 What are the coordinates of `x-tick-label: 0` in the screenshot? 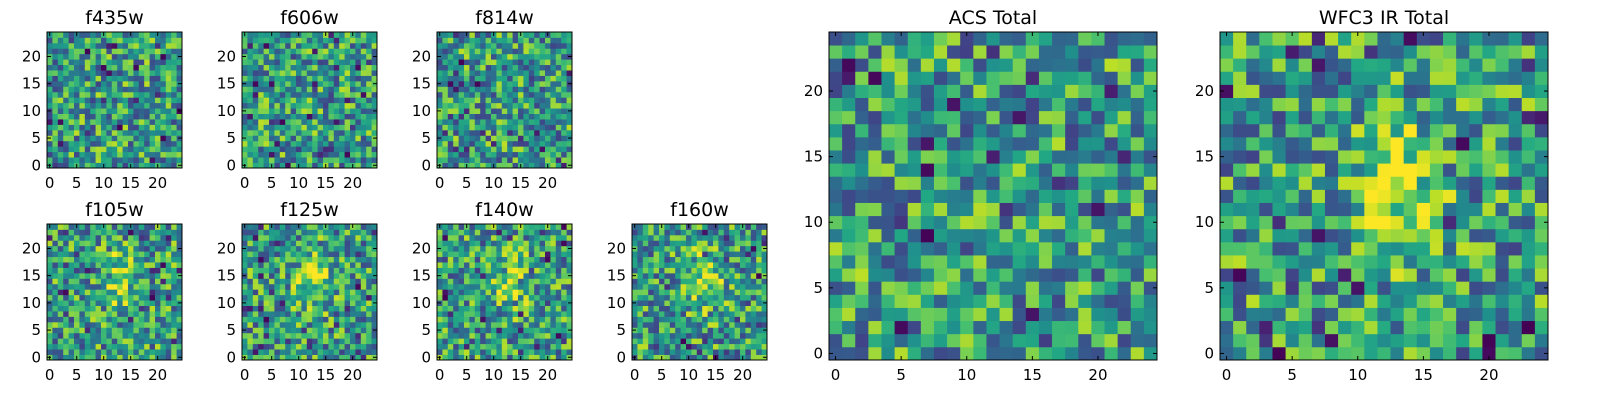 It's located at (635, 375).